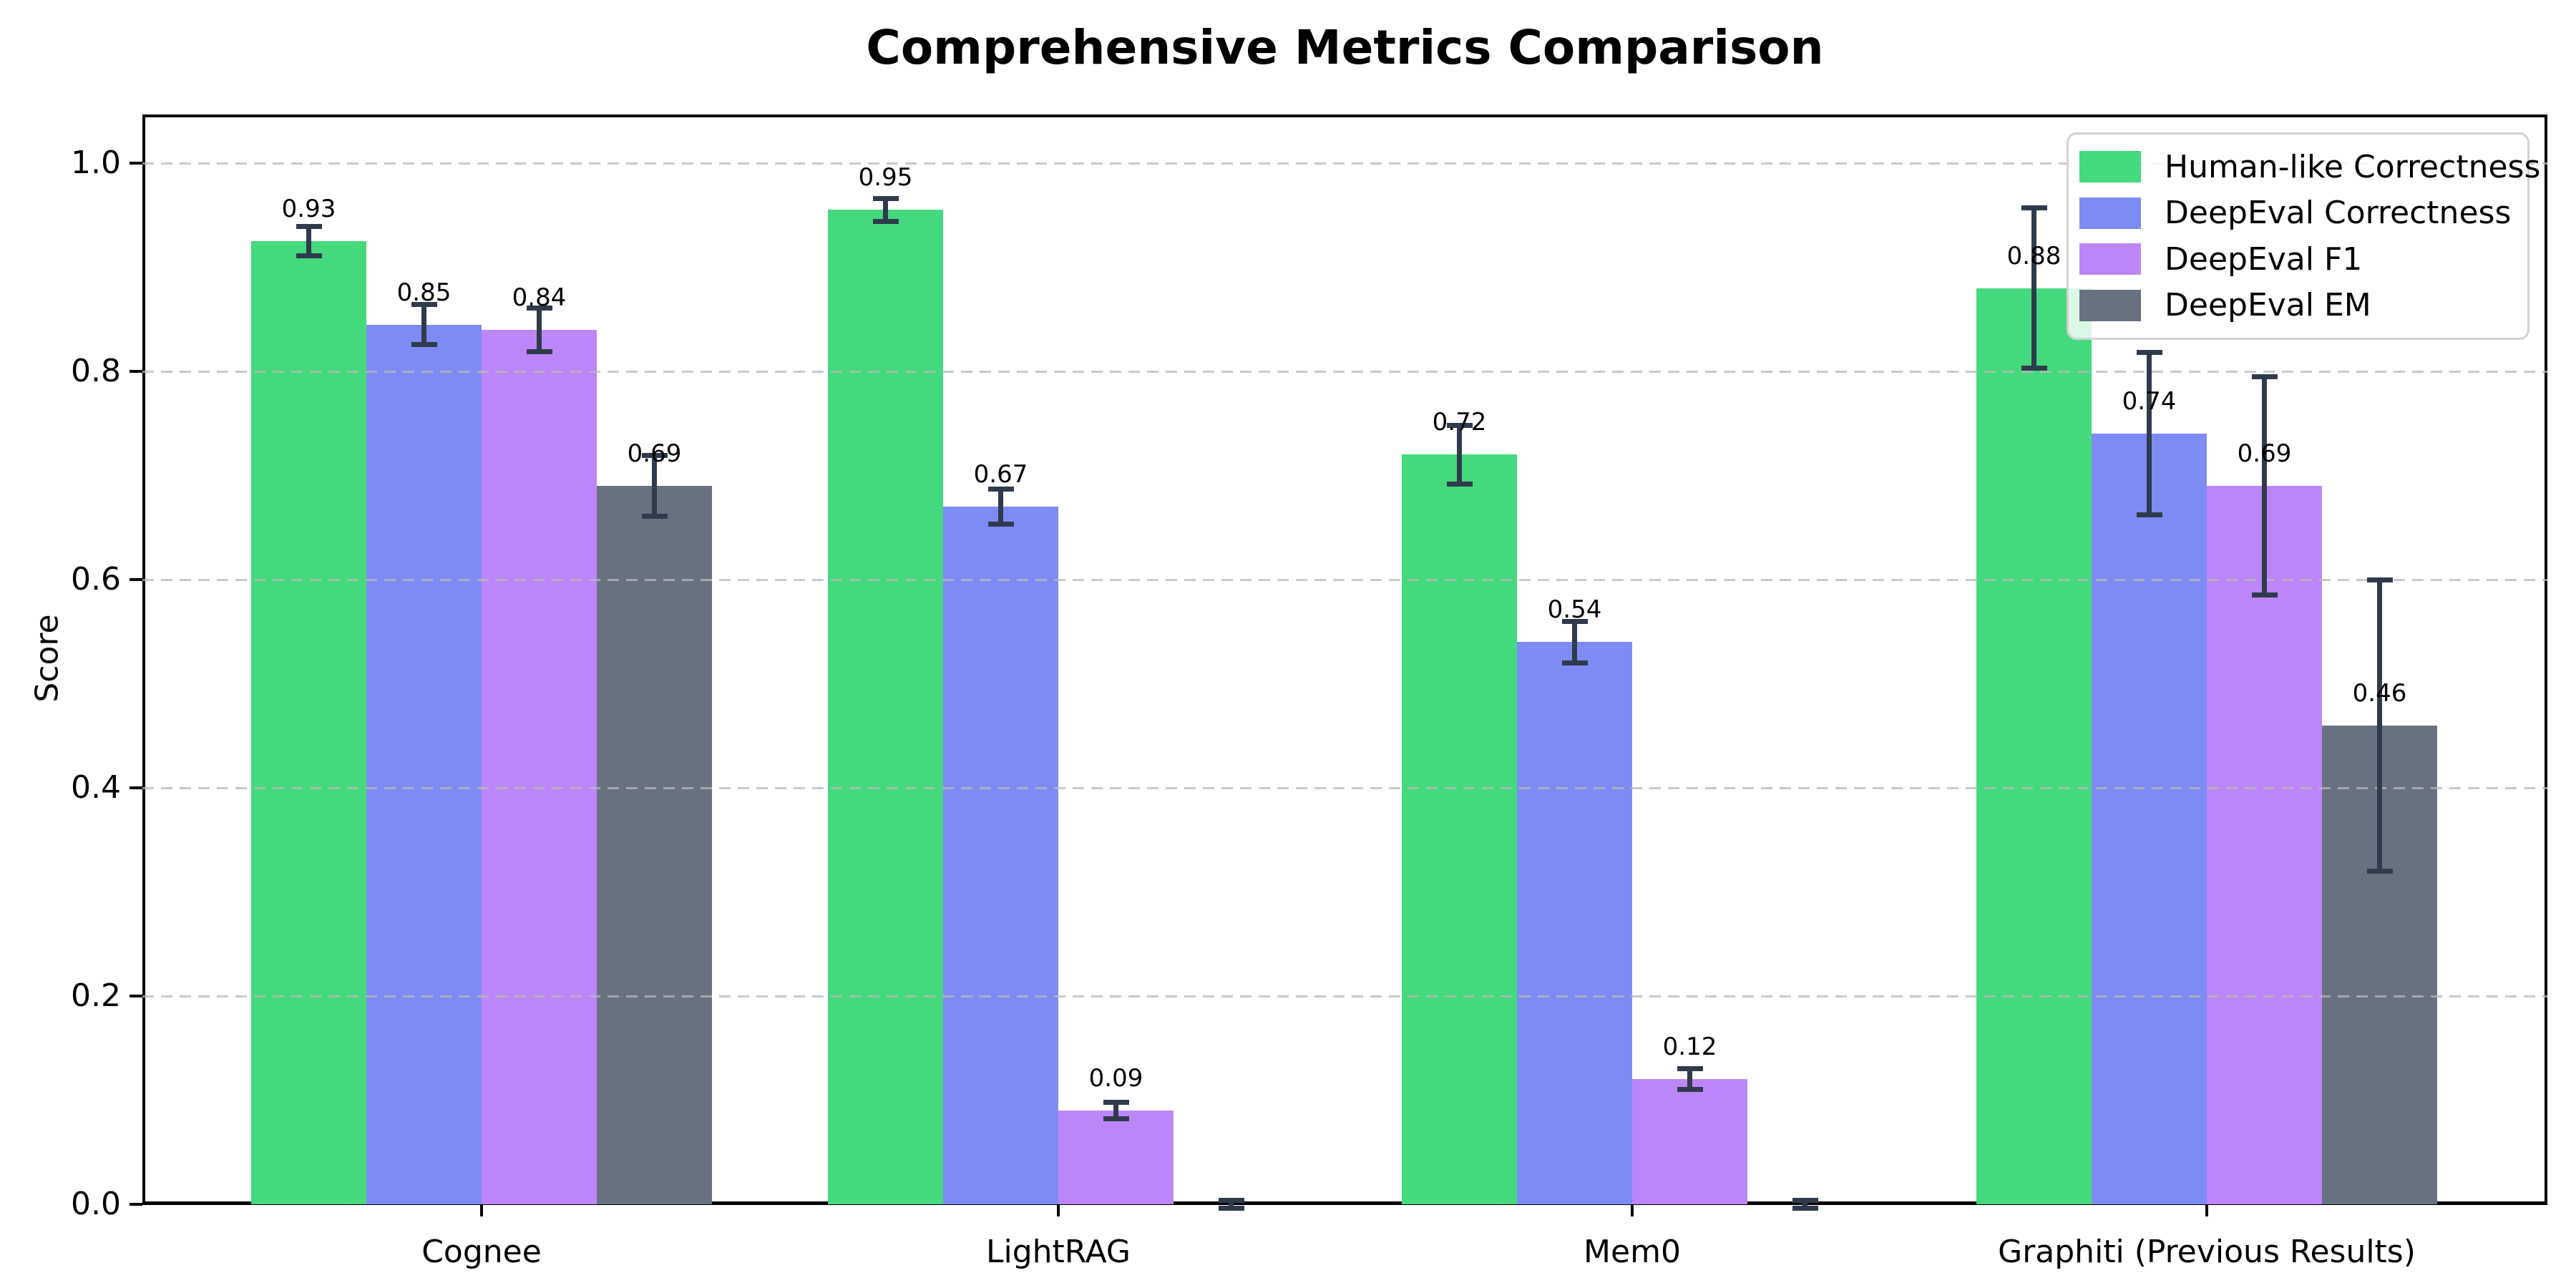 This screenshot has height=1288, width=2576. Describe the element at coordinates (1344, 1203) in the screenshot. I see `x-axis-line` at that location.